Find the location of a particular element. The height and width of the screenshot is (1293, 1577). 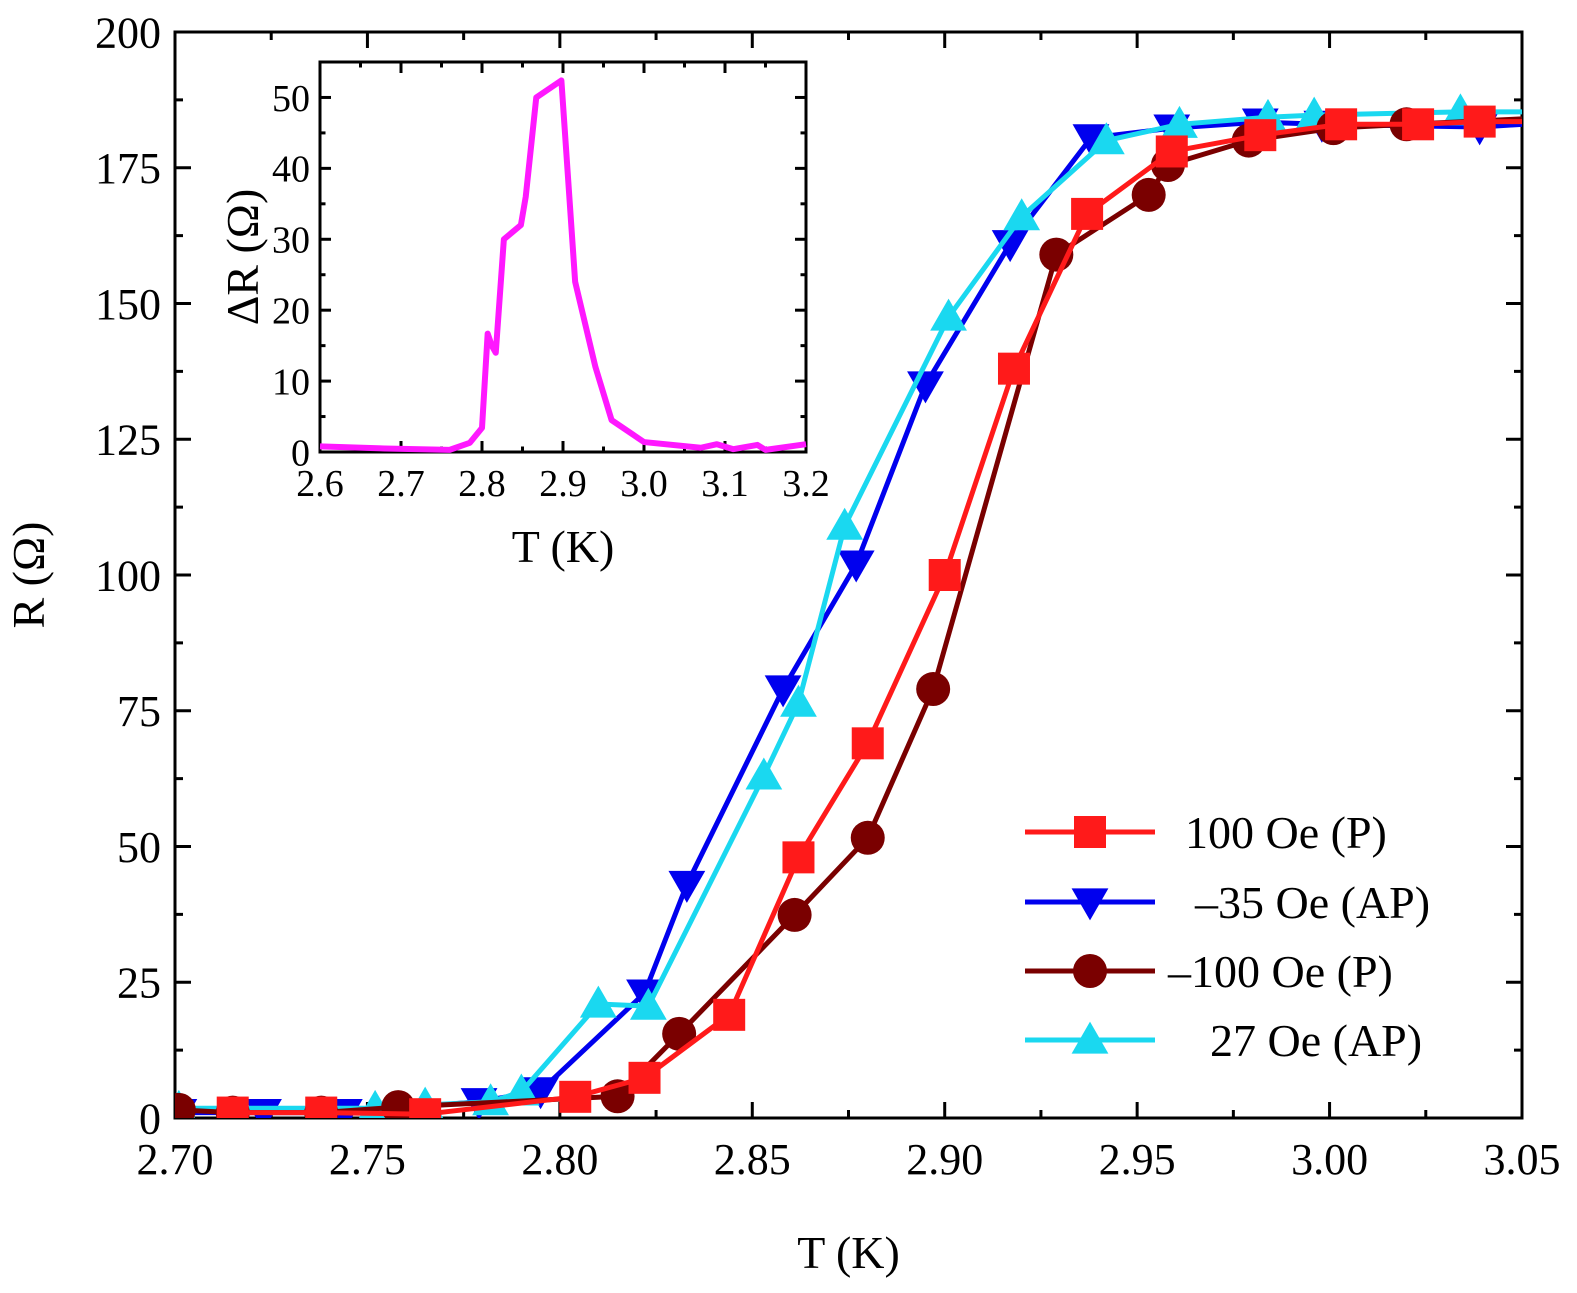

y-tick-label: 30 is located at coordinates (291, 241).